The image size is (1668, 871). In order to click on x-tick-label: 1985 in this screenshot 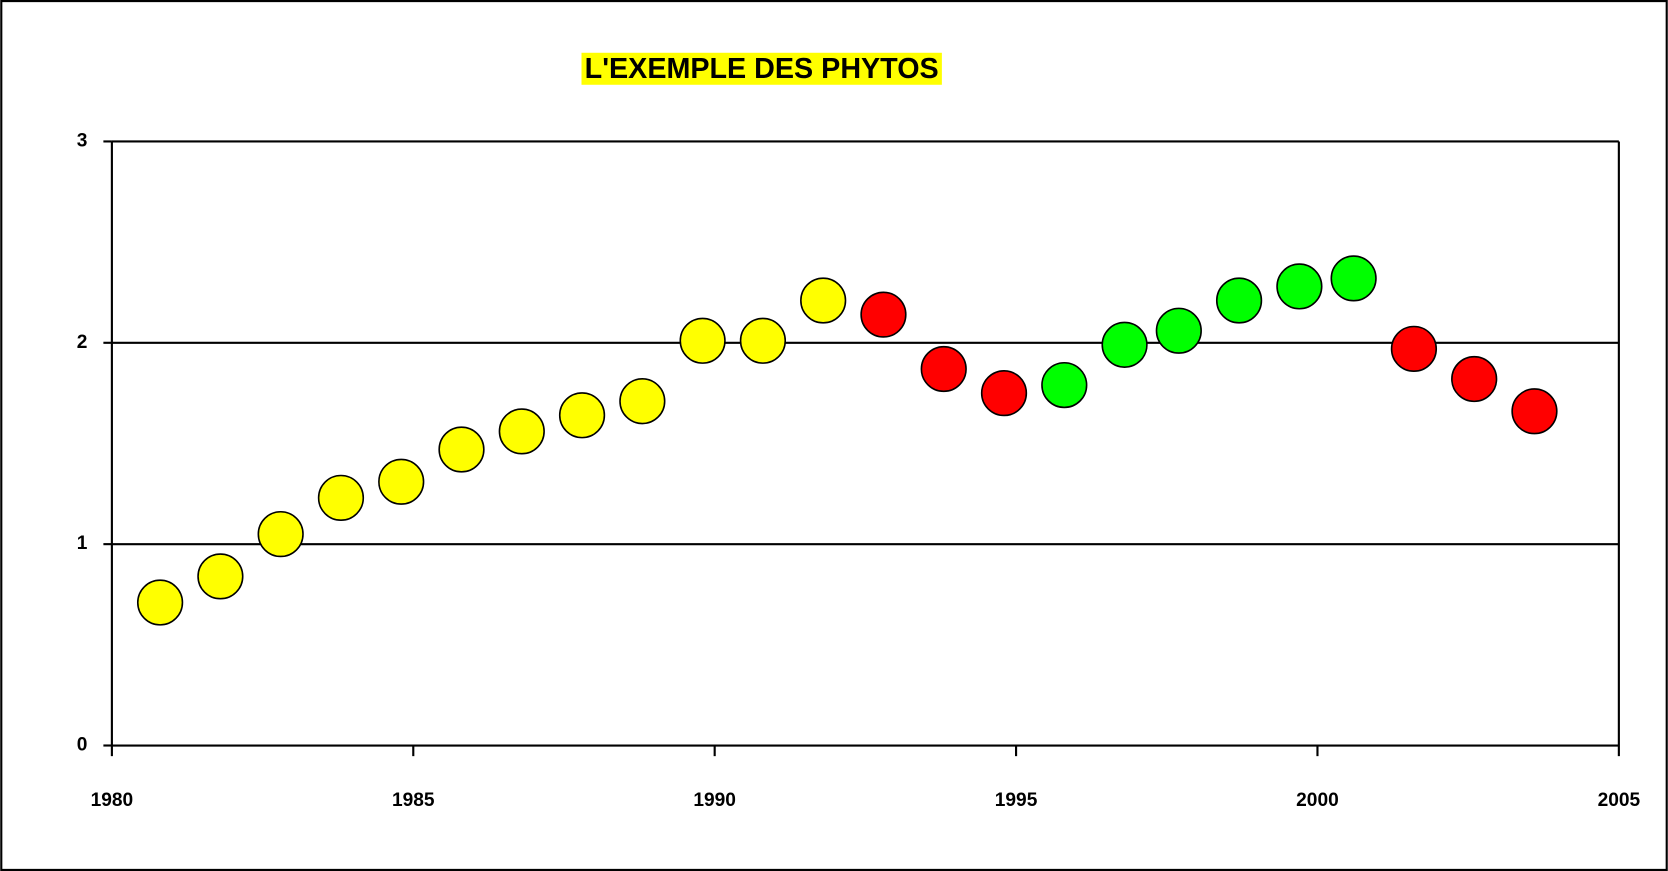, I will do `click(413, 800)`.